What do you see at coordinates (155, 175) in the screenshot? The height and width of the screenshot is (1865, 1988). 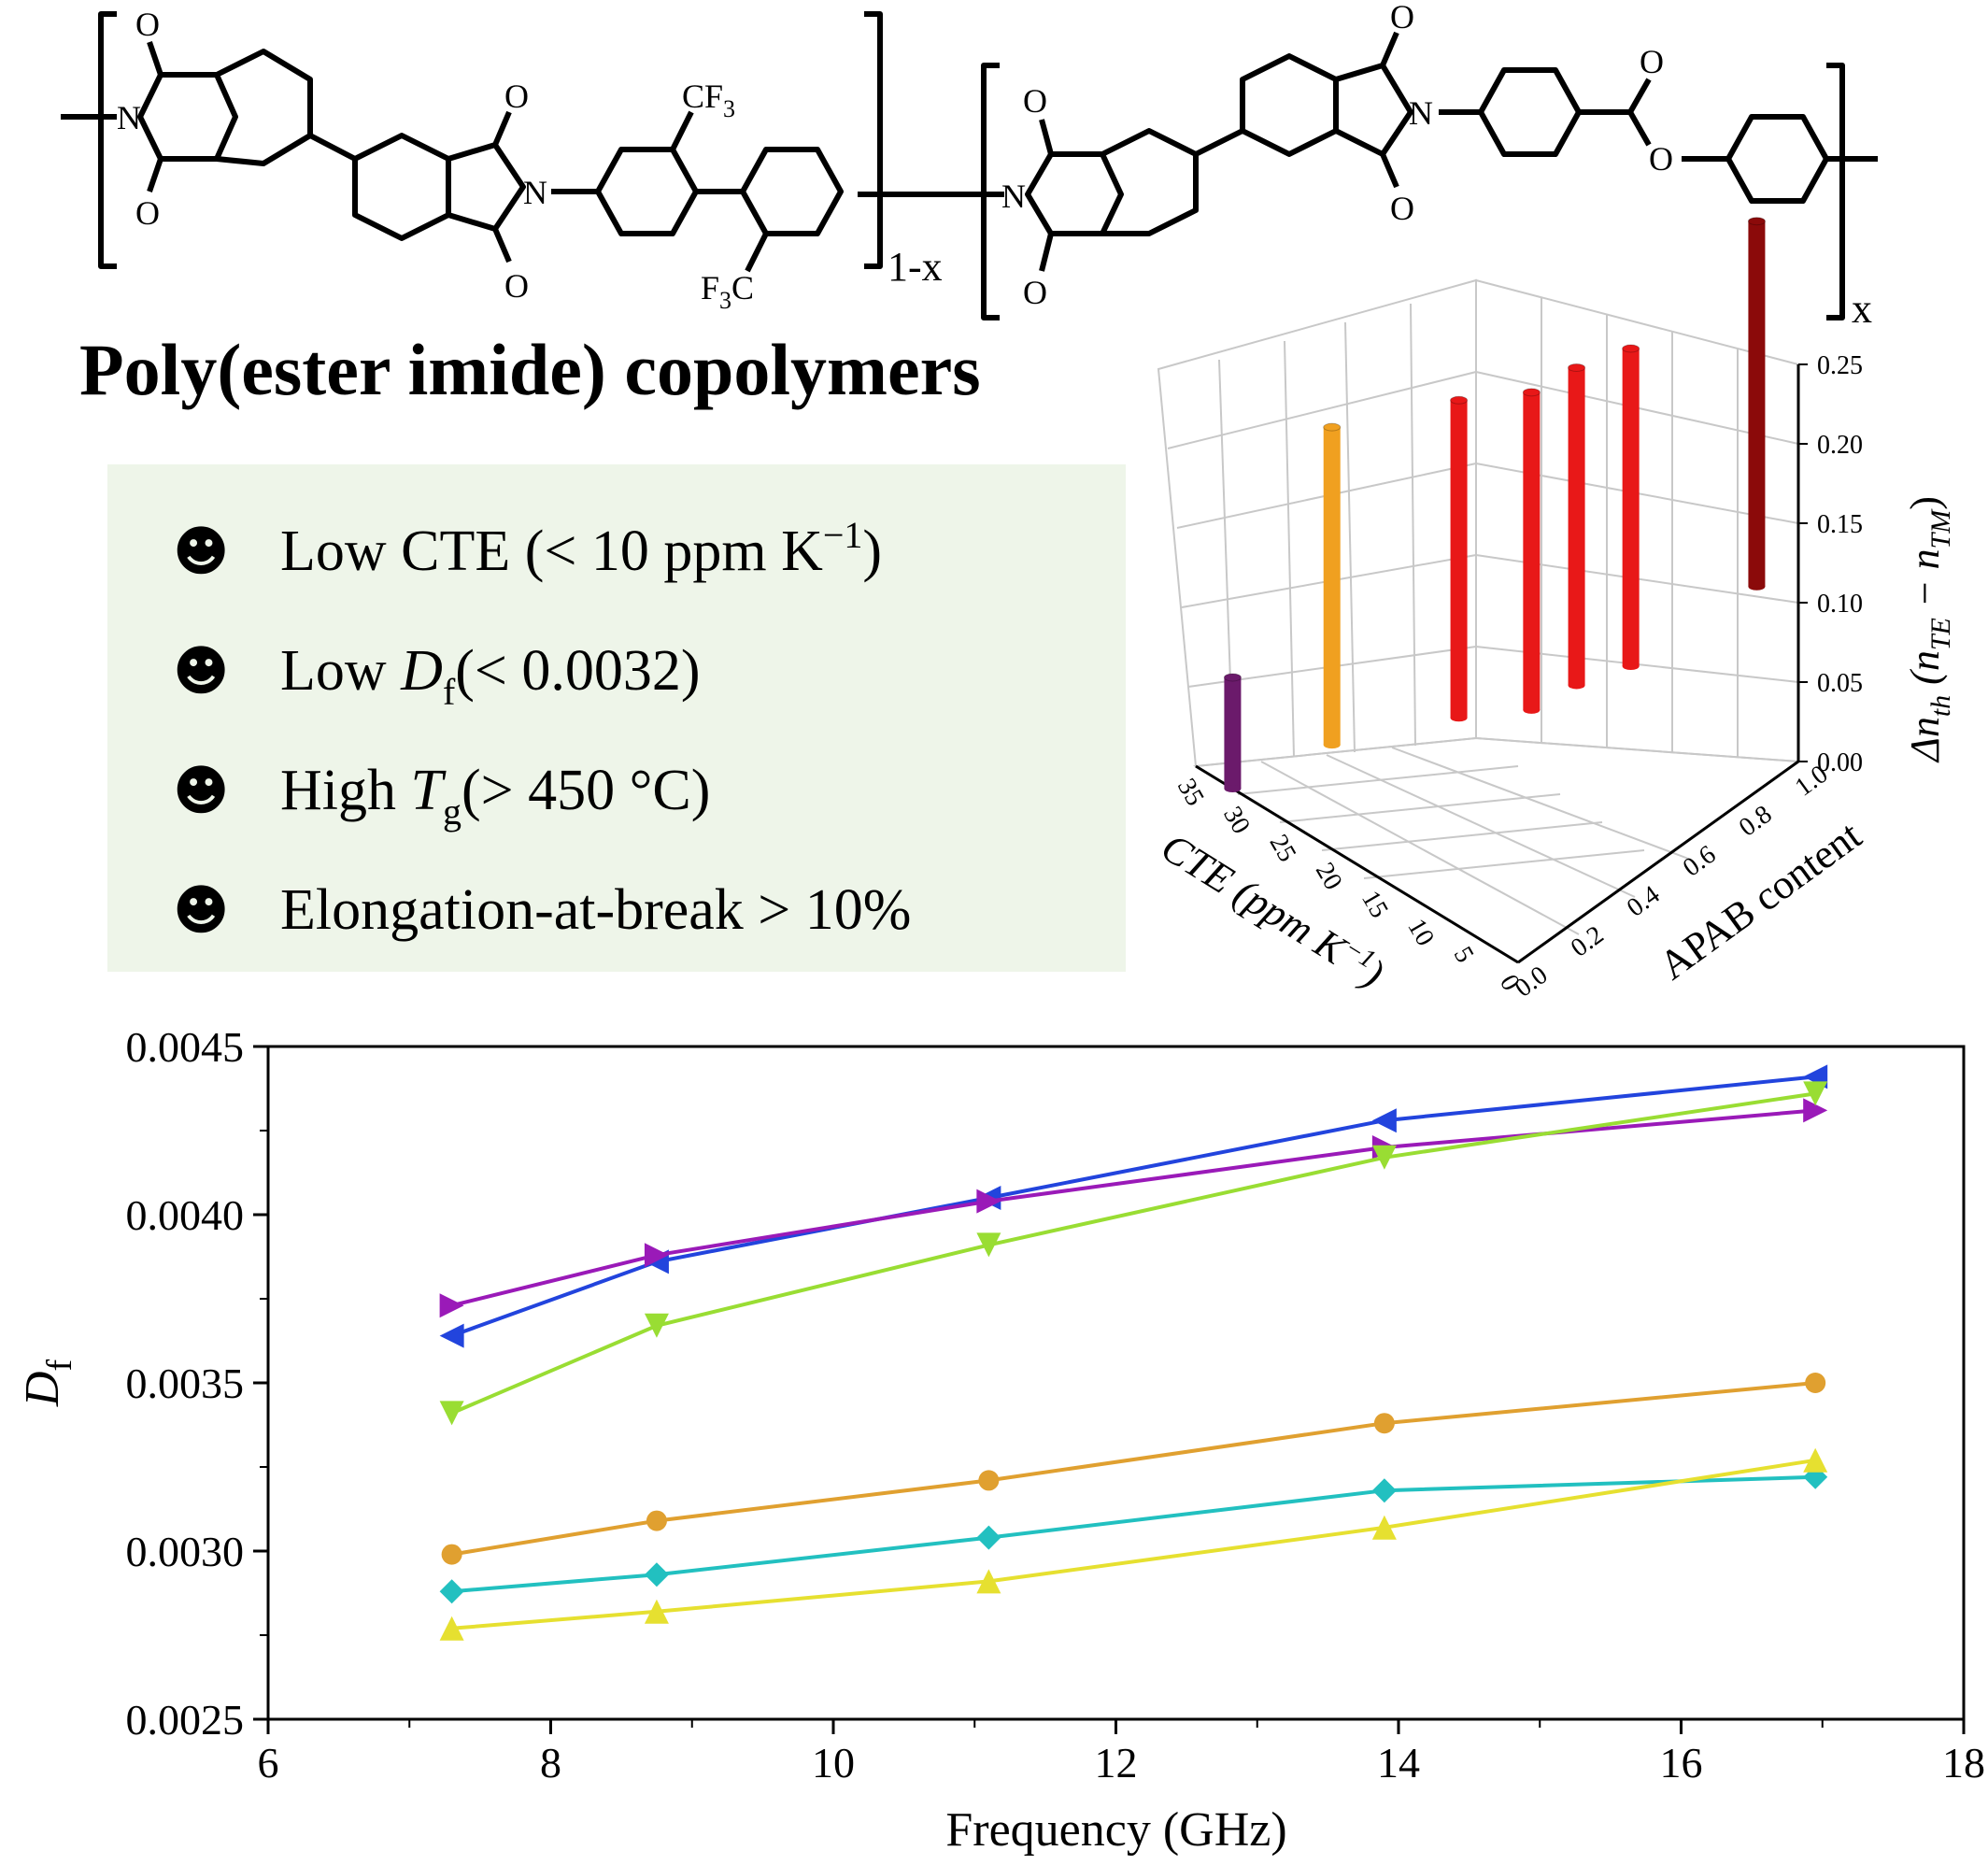 I see `carbonyl-1b` at bounding box center [155, 175].